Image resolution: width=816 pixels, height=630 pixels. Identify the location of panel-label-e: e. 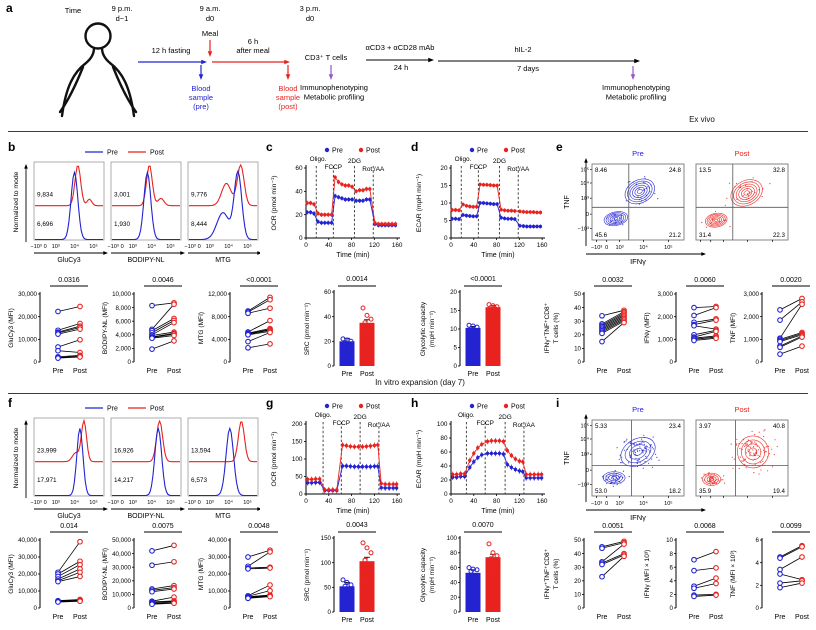
(559, 147).